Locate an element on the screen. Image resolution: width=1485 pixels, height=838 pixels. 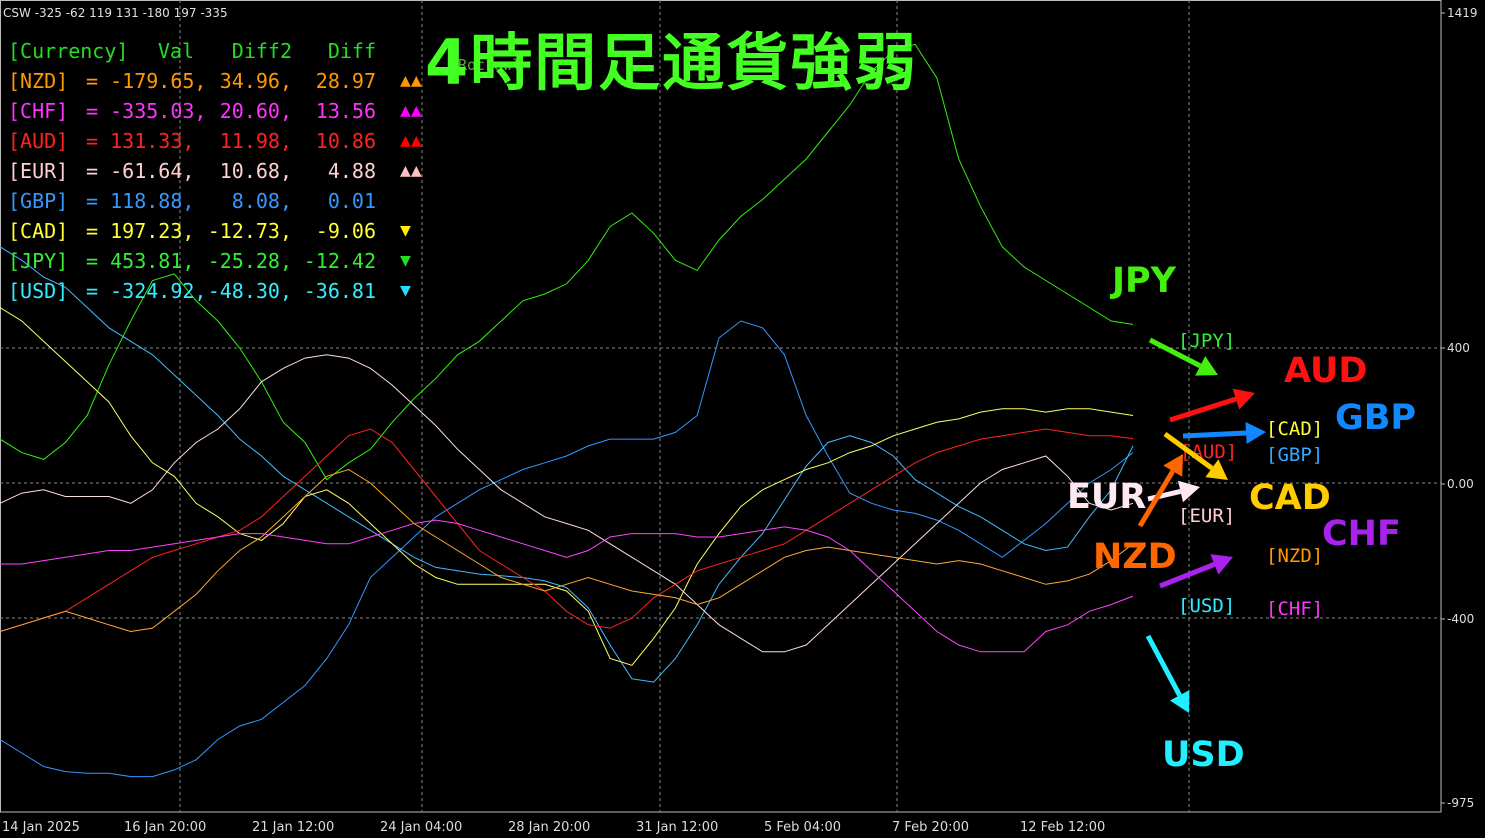
legend-fragment: Rockawl is located at coordinates (489, 65).